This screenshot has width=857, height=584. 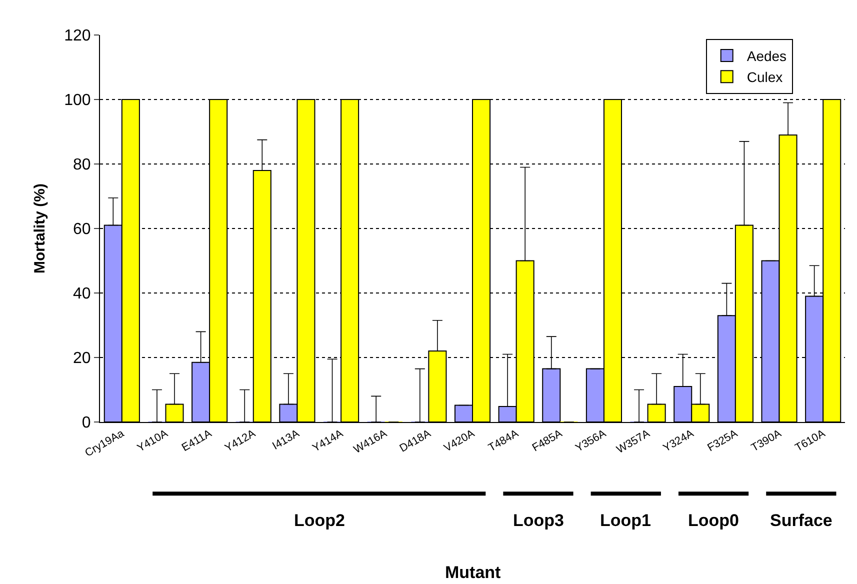 I want to click on text: Loop2, so click(x=319, y=520).